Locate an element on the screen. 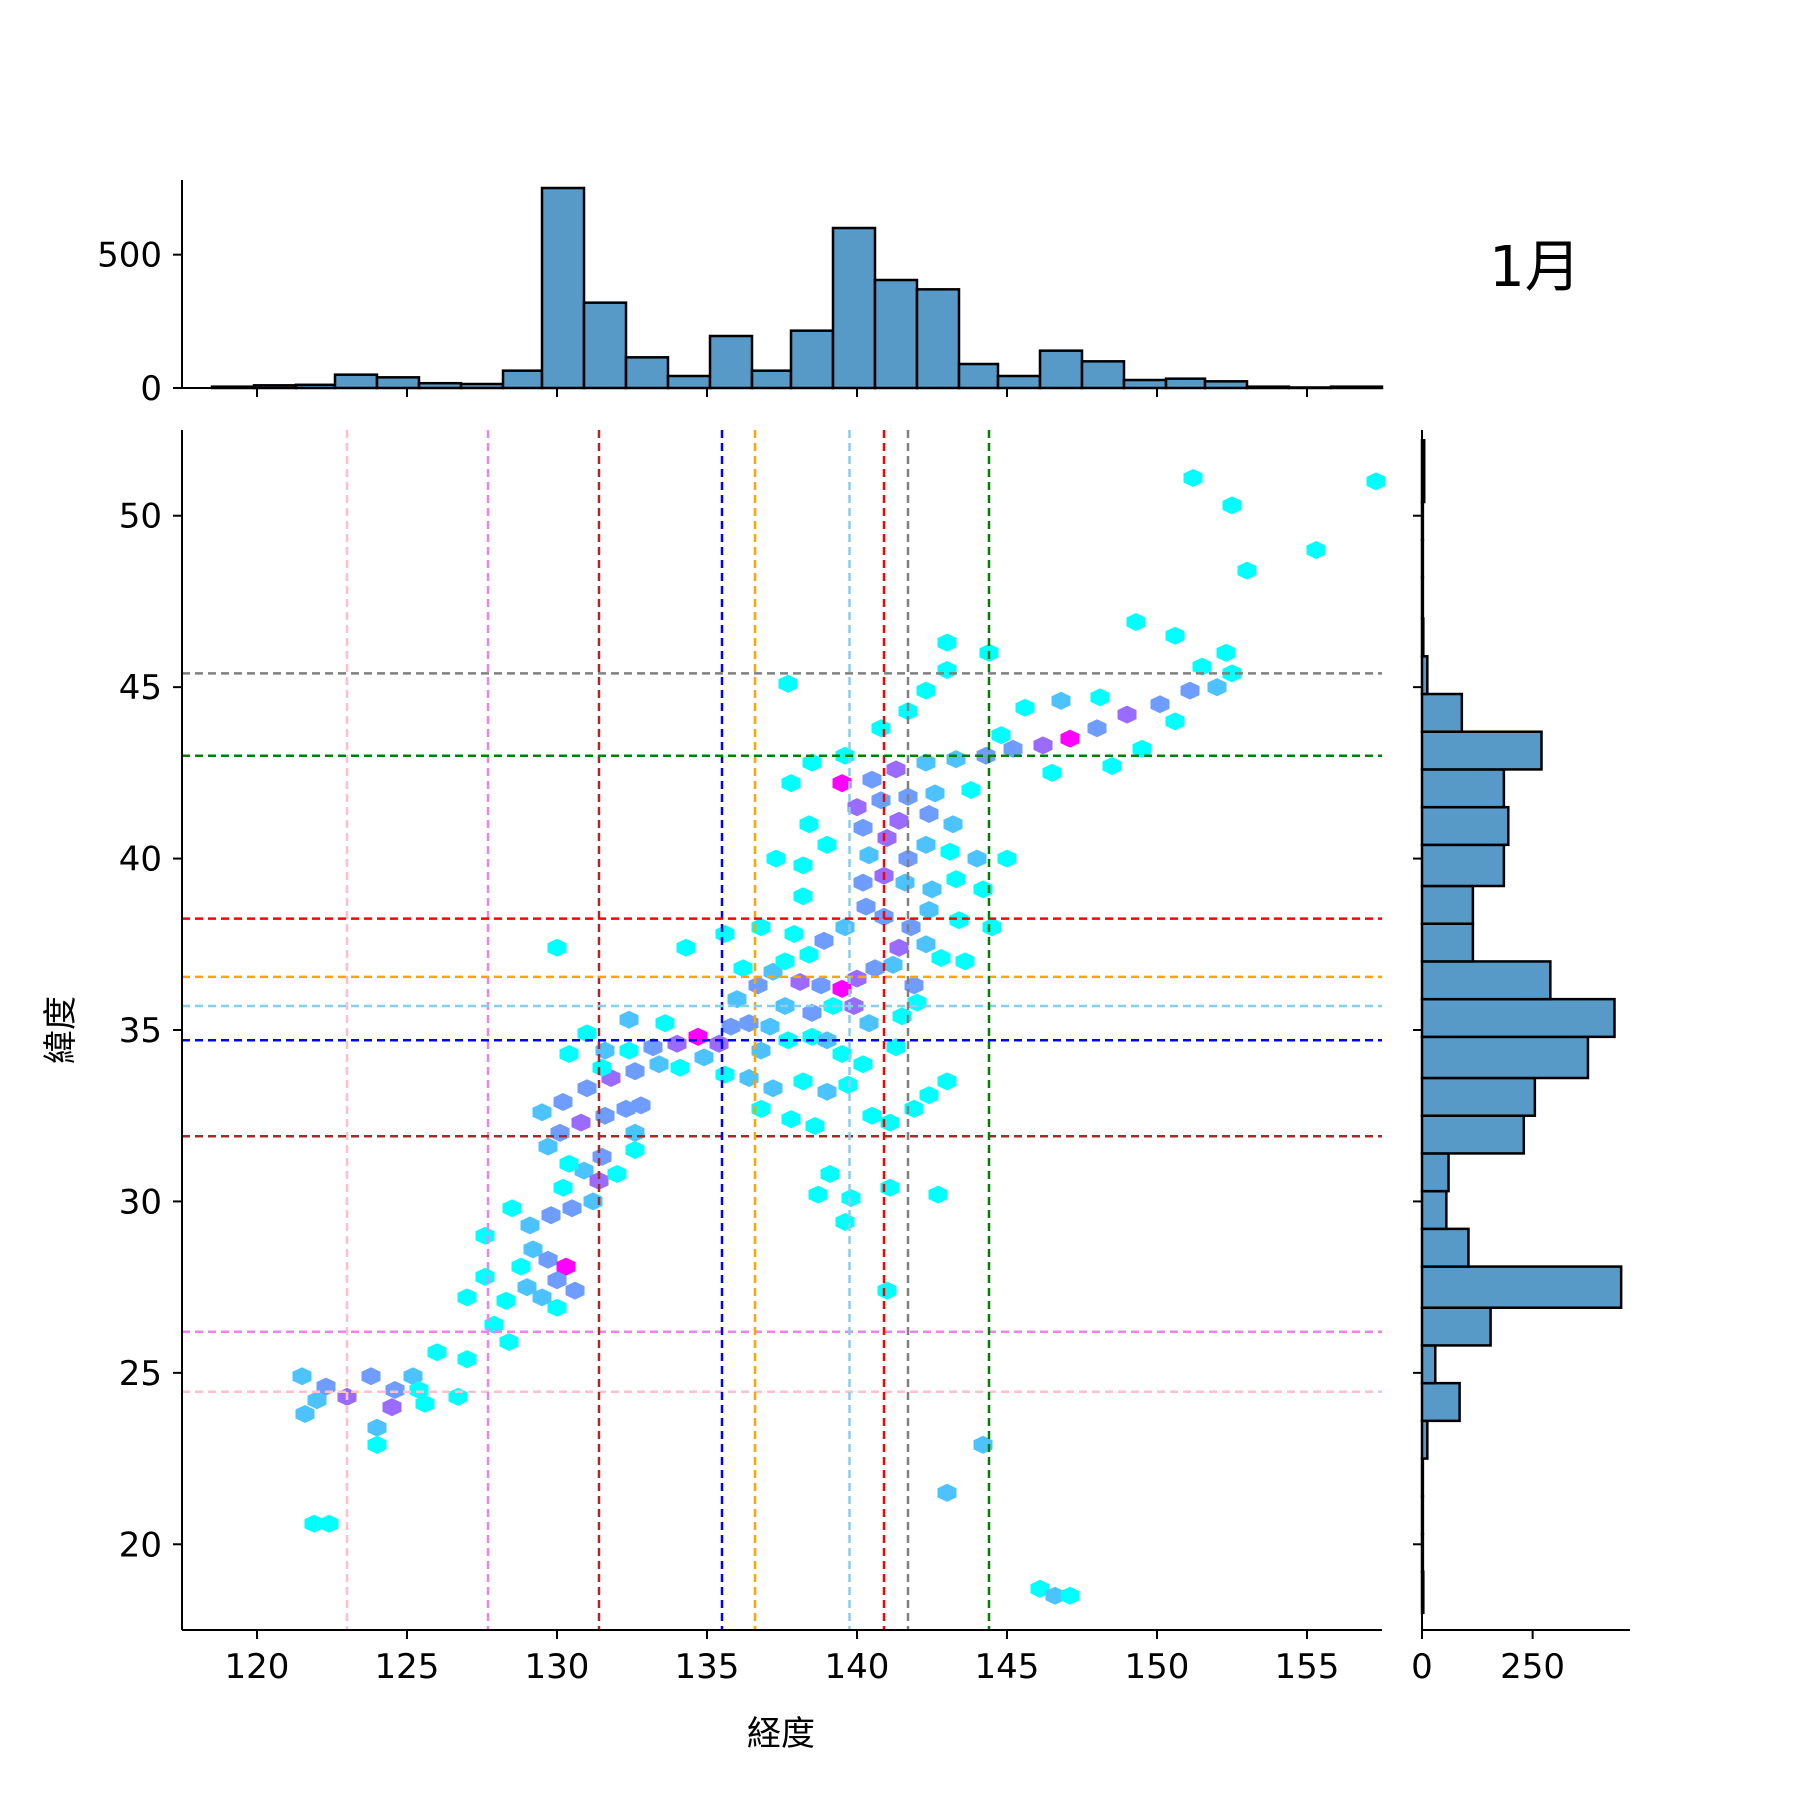  main-y-tick-label: 40 is located at coordinates (140, 860).